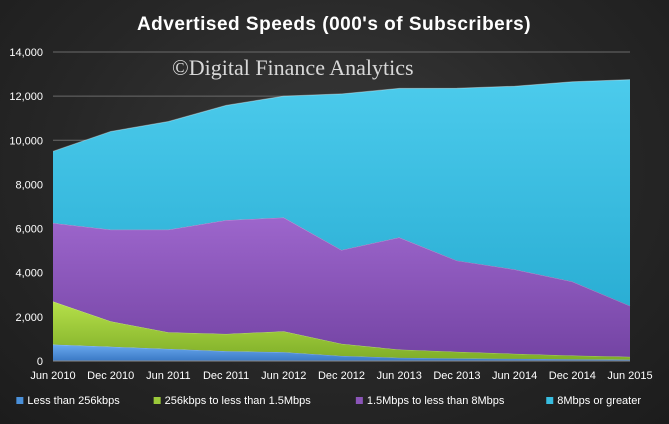 The height and width of the screenshot is (424, 669). Describe the element at coordinates (293, 67) in the screenshot. I see `watermark-copyright: ©Digital Finance Analytics` at that location.